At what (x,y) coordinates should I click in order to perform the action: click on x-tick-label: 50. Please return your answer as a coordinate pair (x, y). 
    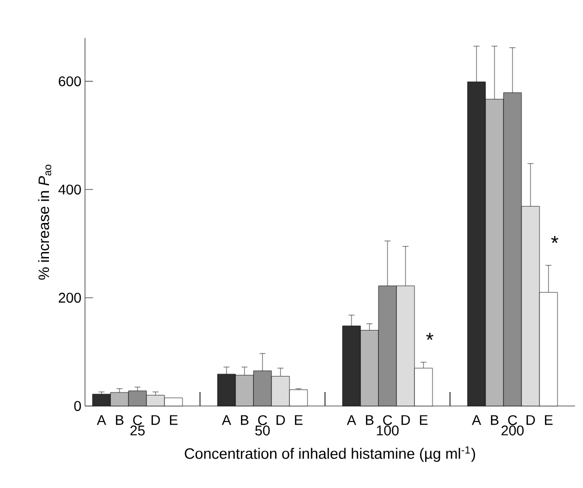
    Looking at the image, I should click on (262, 431).